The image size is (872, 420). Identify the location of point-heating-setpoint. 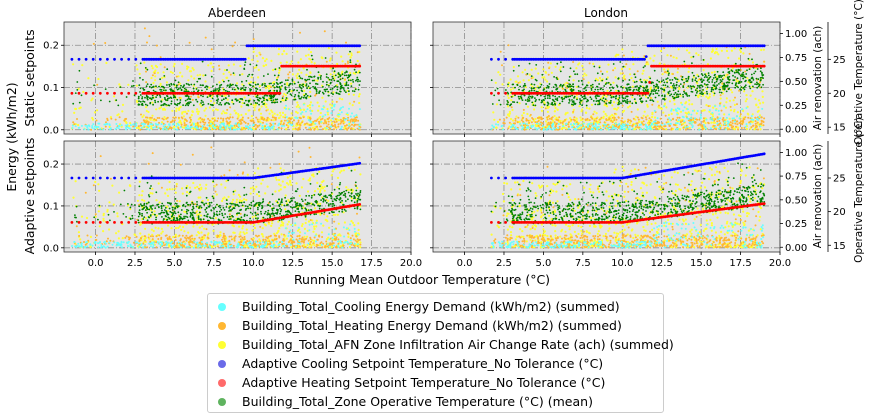
(114, 93).